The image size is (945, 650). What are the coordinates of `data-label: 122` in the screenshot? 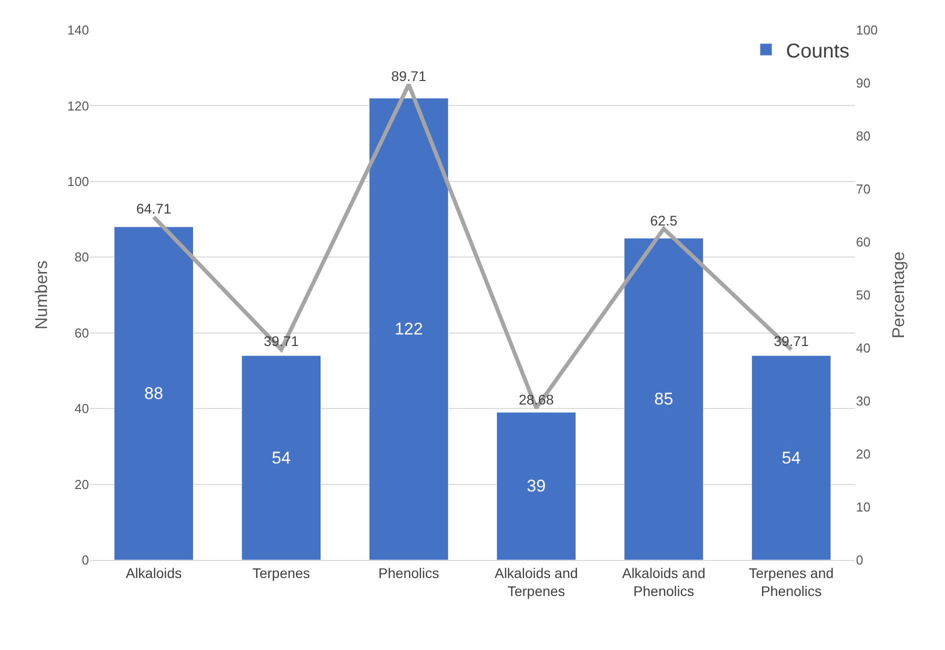 It's located at (408, 329).